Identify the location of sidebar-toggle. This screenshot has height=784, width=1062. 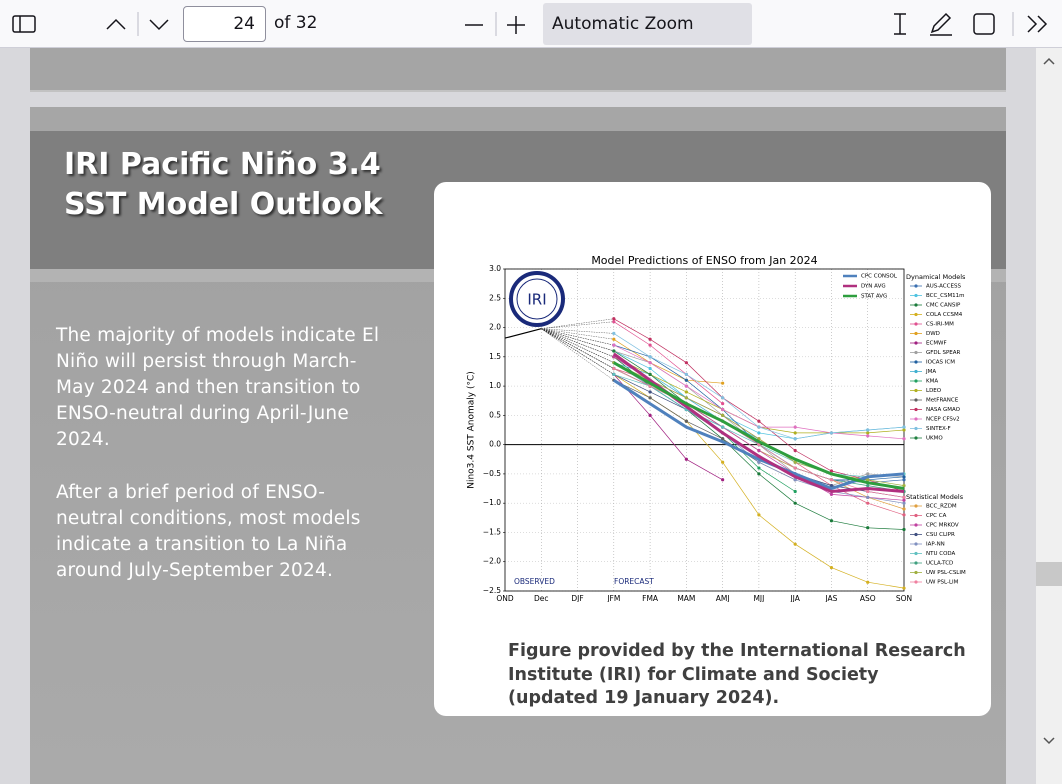
(24, 24).